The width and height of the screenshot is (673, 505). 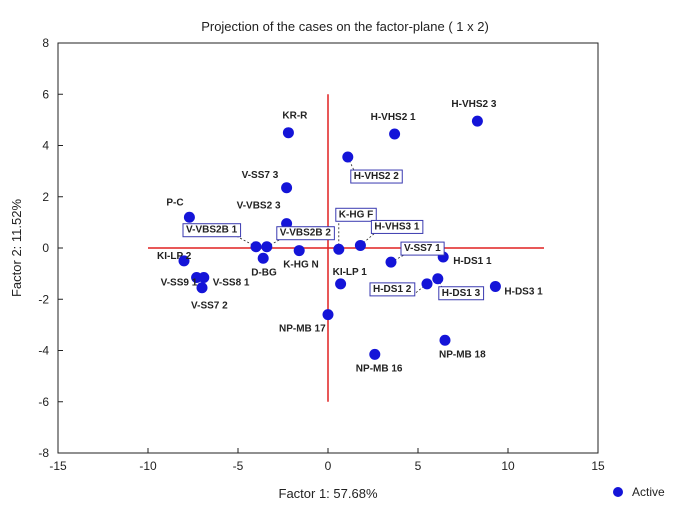 I want to click on point-label: H-DS1 3, so click(x=461, y=293).